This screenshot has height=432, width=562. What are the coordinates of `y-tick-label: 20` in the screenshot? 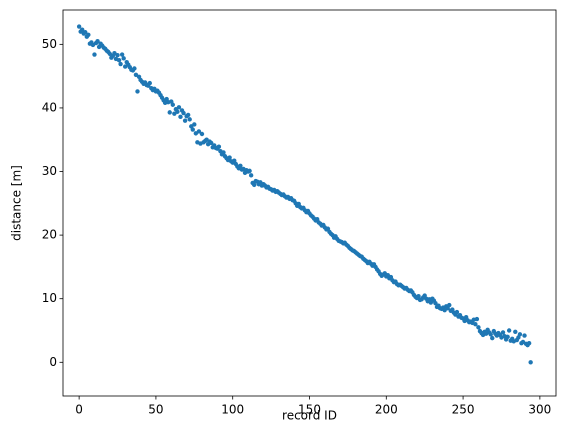 It's located at (49, 235).